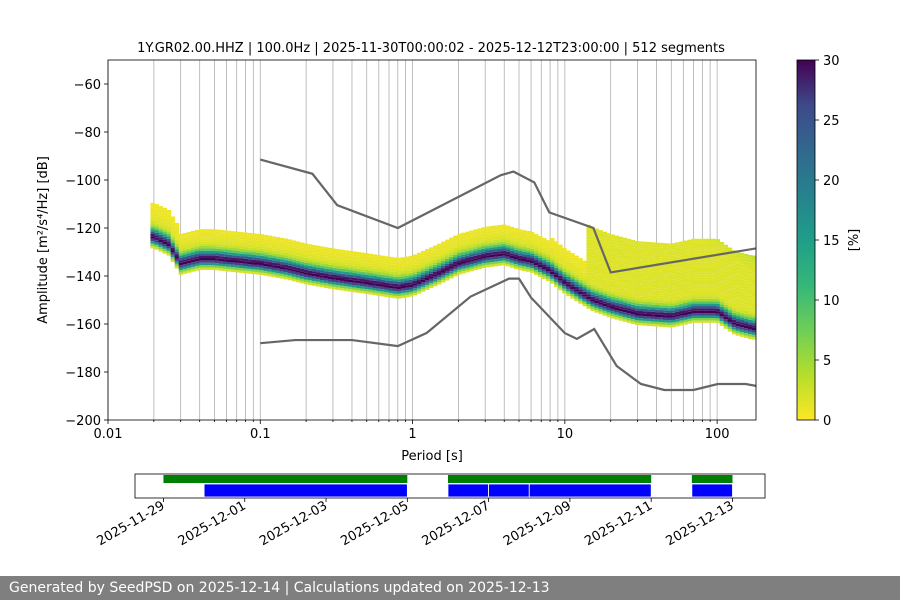 The height and width of the screenshot is (600, 900). I want to click on nhnm-line, so click(507, 216).